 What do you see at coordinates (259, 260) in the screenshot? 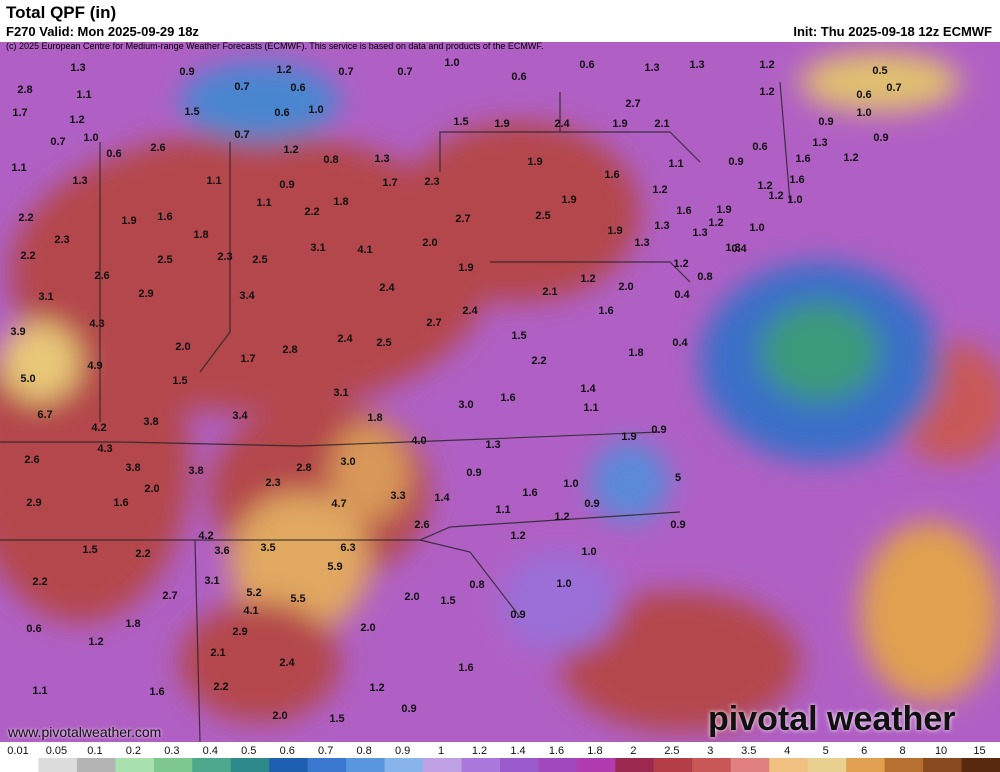
I see `map-label: 2.5` at bounding box center [259, 260].